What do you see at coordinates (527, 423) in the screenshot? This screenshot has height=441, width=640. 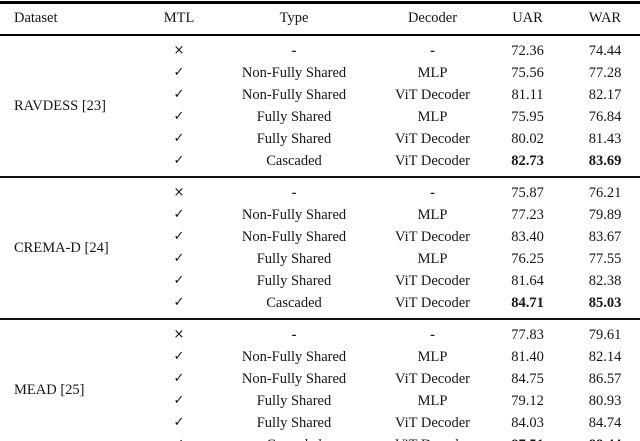 I see `uar-value: 84.03` at bounding box center [527, 423].